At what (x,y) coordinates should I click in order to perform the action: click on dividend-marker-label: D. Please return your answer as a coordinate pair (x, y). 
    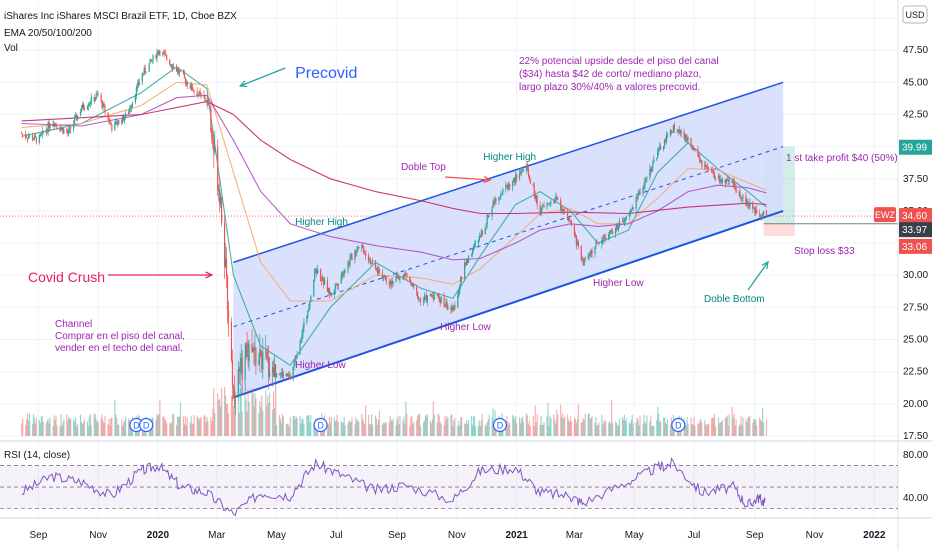
    Looking at the image, I should click on (146, 426).